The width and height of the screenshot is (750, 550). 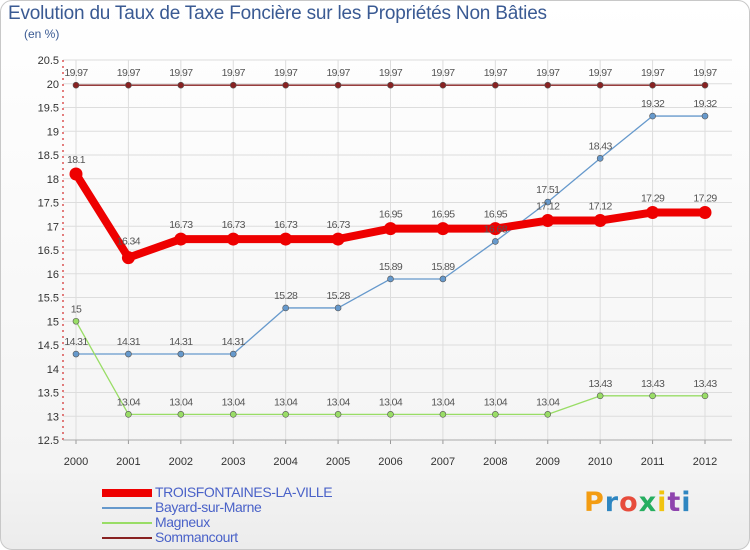 I want to click on data-label: 15, so click(x=76, y=309).